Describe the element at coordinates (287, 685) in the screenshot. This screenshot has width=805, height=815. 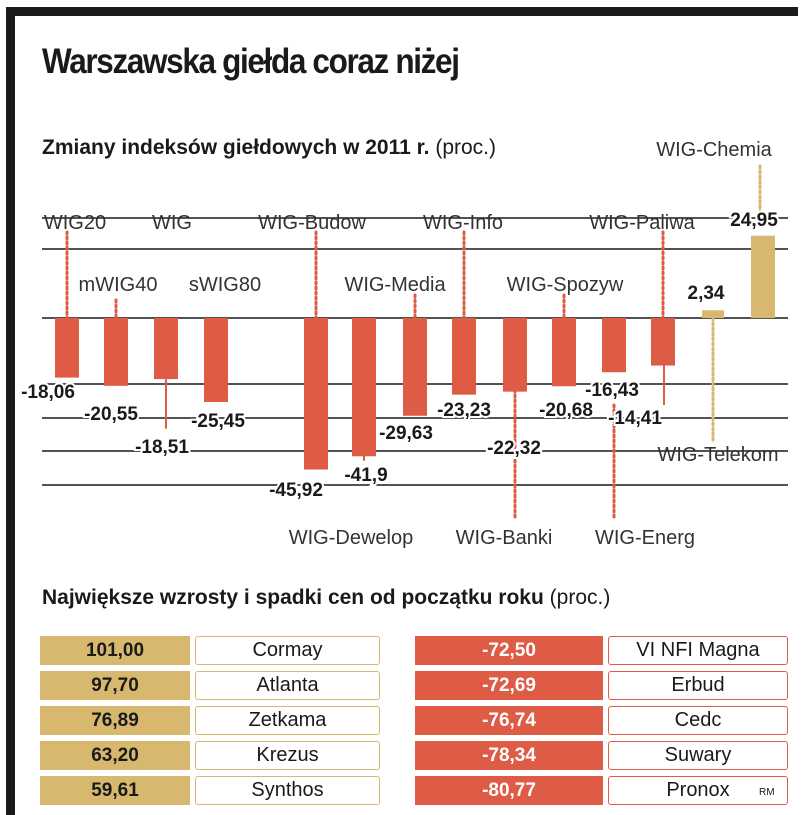
I see `gainer-name: Atlanta` at that location.